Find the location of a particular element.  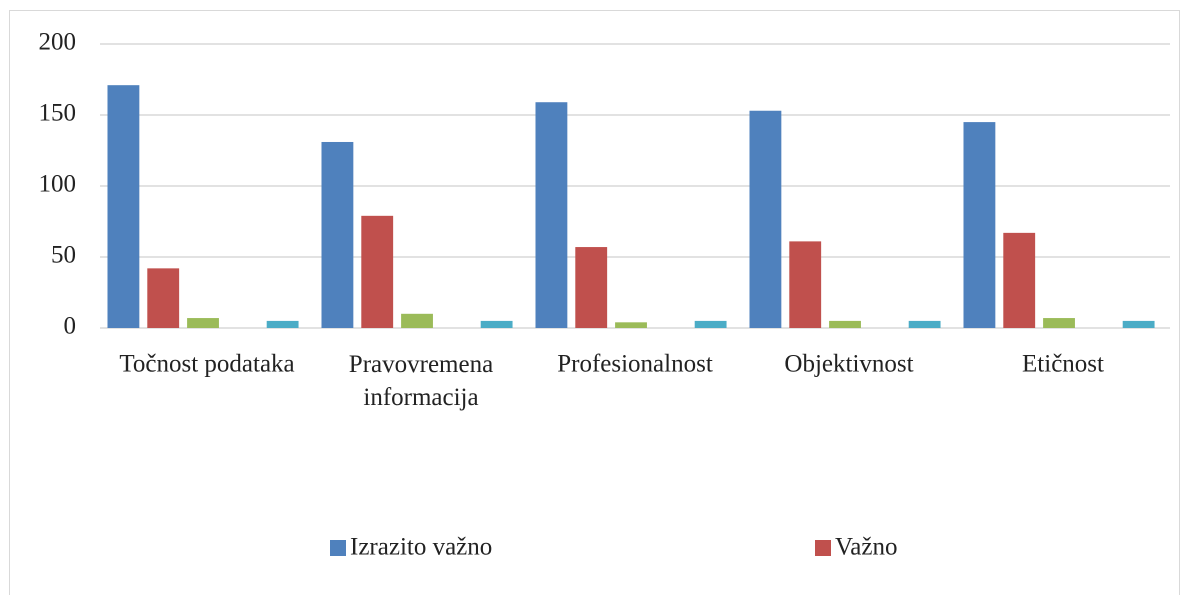

y-tick-label: 0 is located at coordinates (70, 326).